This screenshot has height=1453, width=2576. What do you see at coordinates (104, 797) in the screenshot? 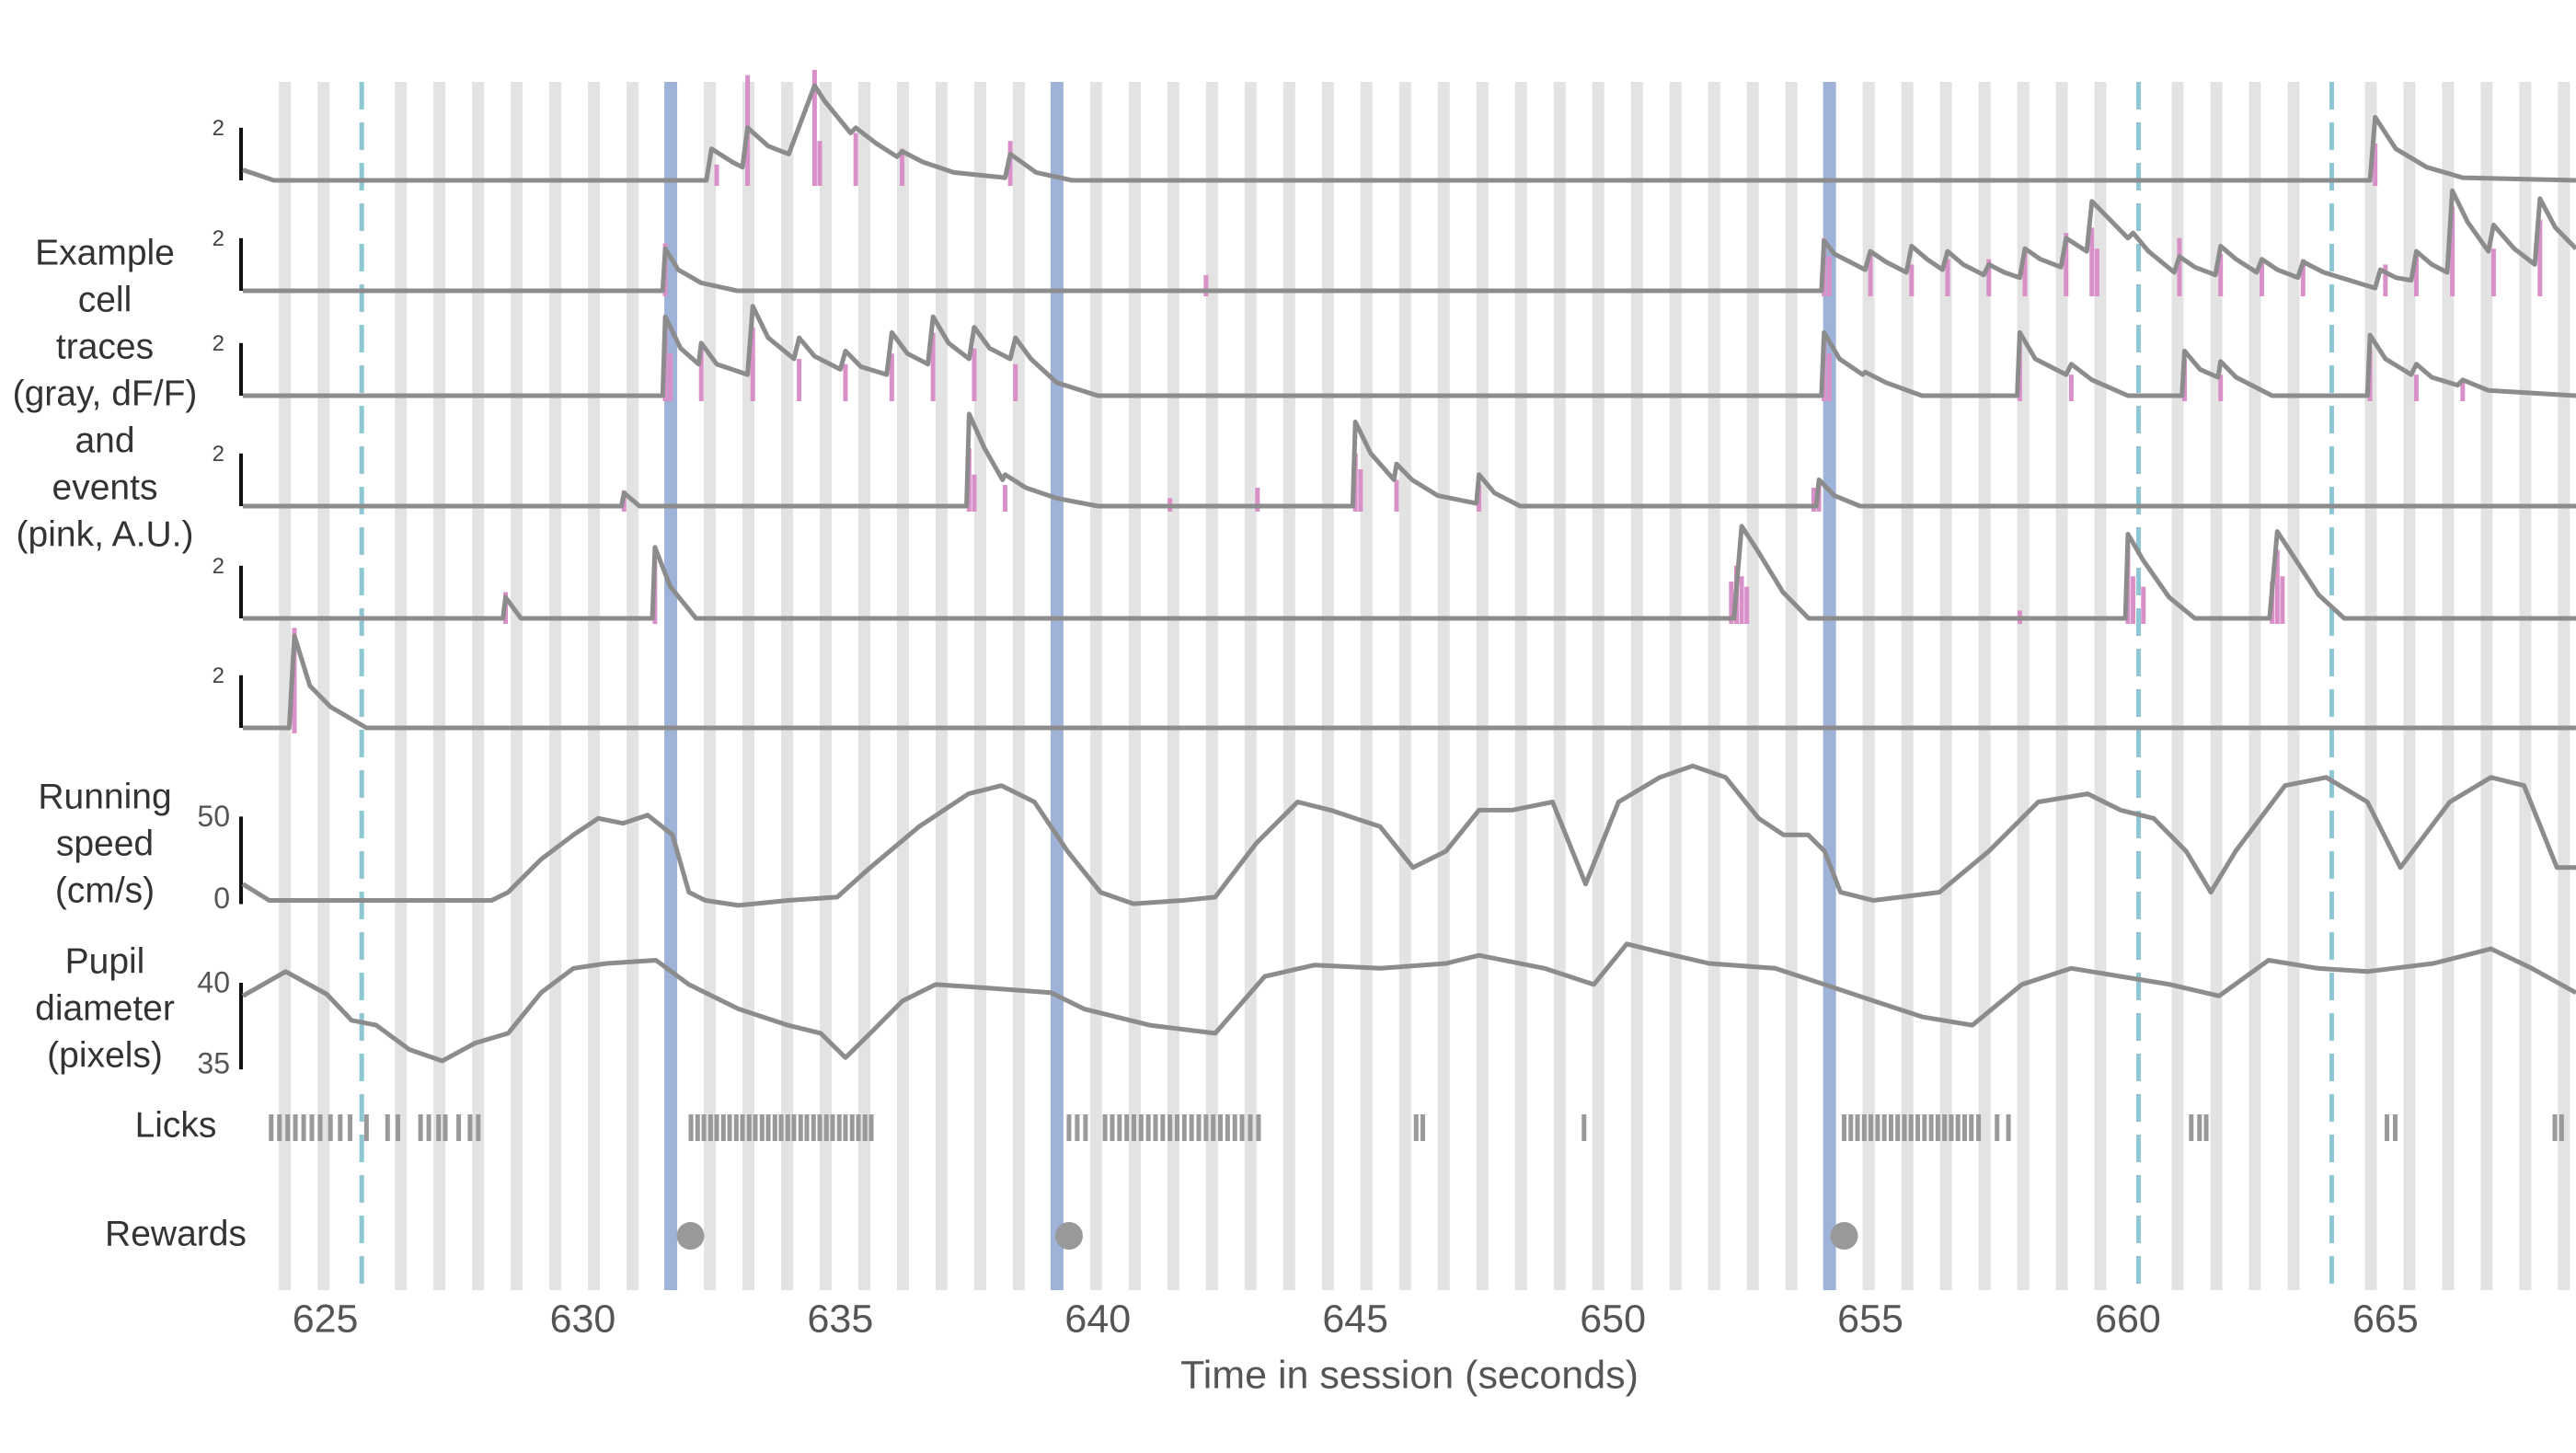
I see `running-label: Running` at bounding box center [104, 797].